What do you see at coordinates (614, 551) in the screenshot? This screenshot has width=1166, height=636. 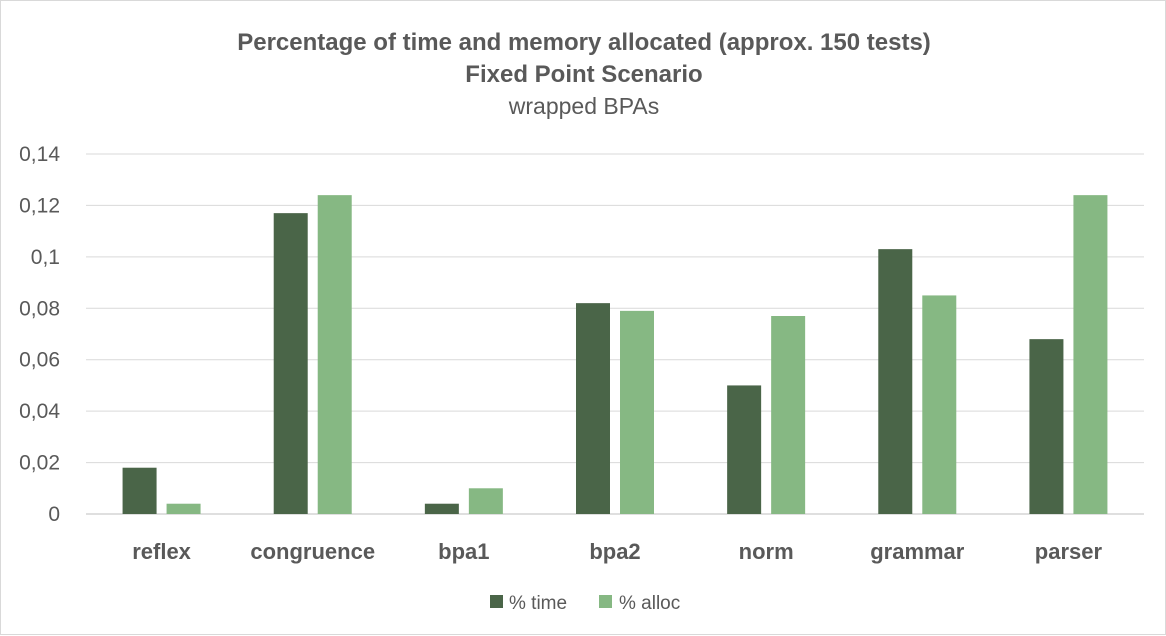 I see `x-category-label: bpa2` at bounding box center [614, 551].